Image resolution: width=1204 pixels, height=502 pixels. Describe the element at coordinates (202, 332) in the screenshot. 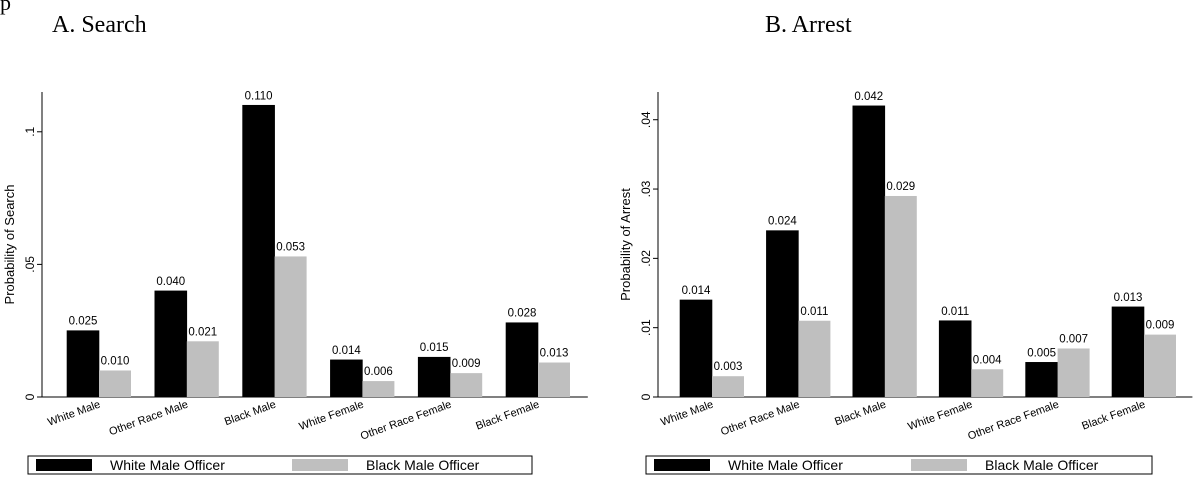

I see `bar-value-label: 0.021` at that location.